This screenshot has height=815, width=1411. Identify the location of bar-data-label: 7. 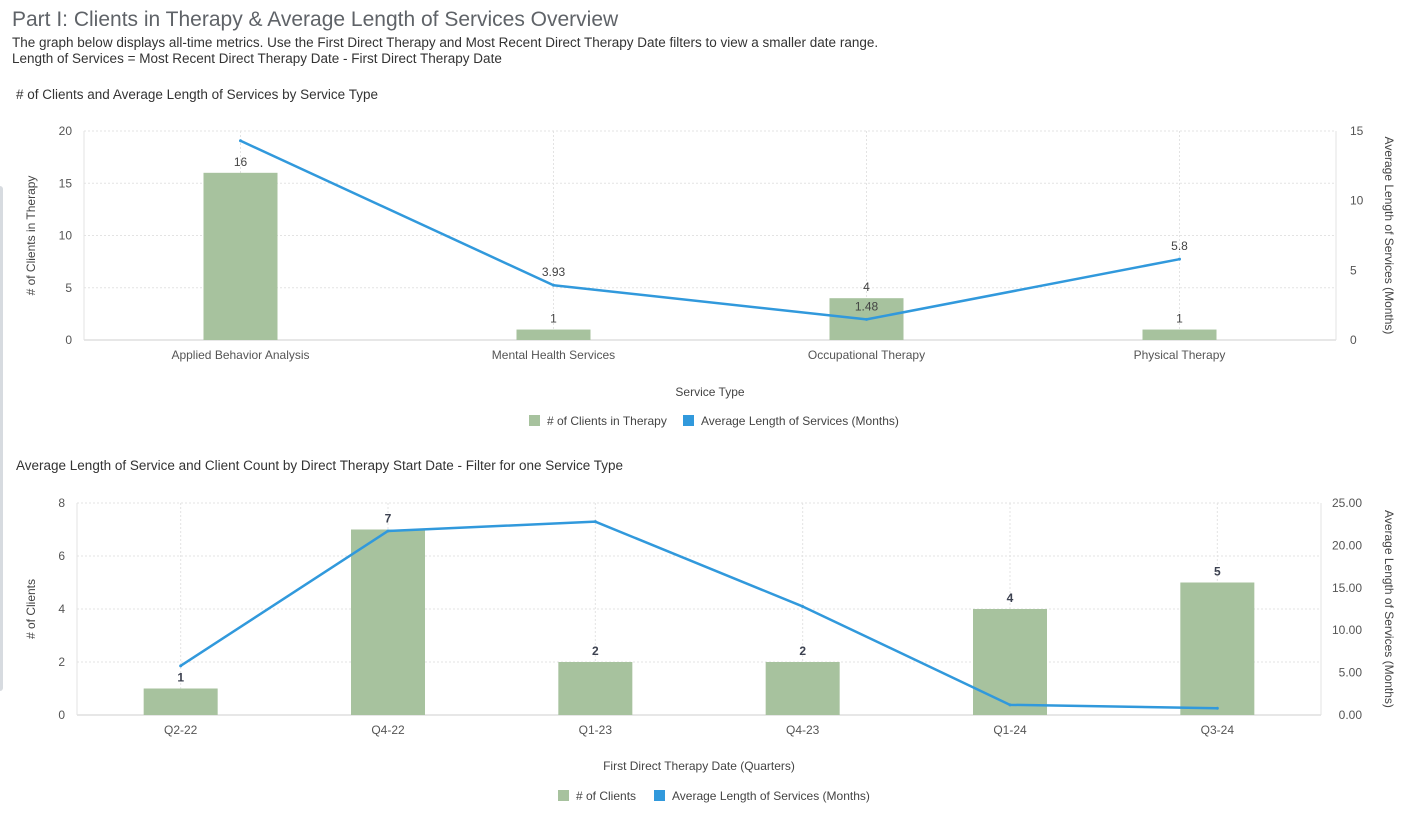
(388, 519).